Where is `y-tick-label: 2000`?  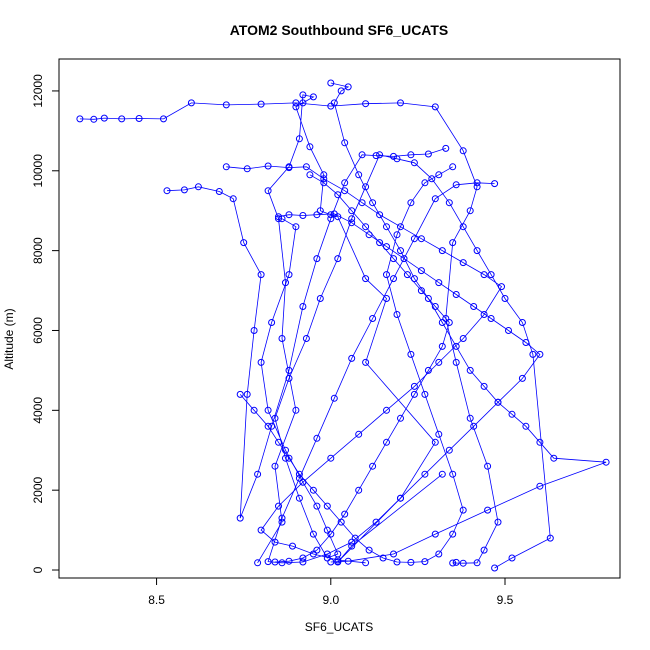 y-tick-label: 2000 is located at coordinates (38, 489).